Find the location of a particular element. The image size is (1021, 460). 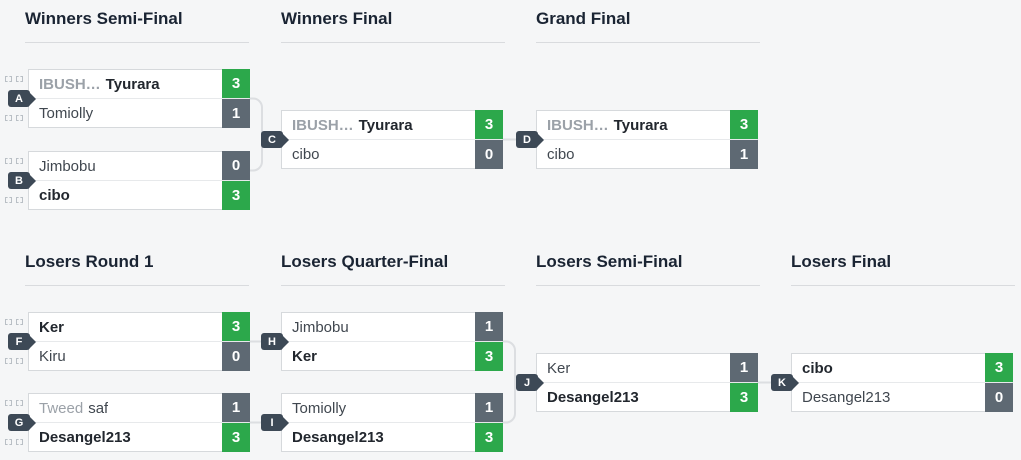

match-A: IBUSH… Tyurara 3 Tomiolly 1 is located at coordinates (139, 98).